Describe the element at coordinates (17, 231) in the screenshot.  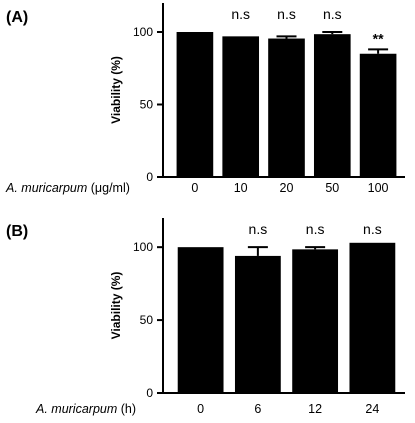
I see `panel-label: (B)` at that location.